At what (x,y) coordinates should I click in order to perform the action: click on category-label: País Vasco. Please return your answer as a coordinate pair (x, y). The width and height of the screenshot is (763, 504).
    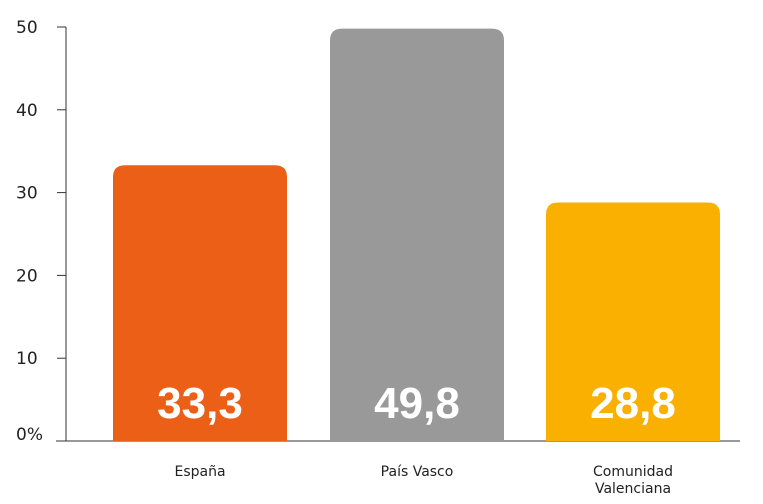
    Looking at the image, I should click on (417, 472).